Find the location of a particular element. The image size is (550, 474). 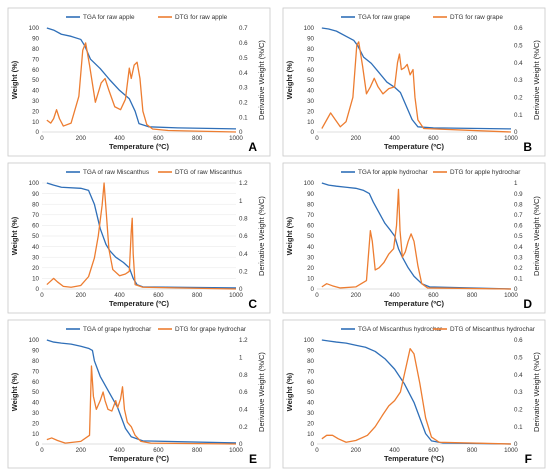

legend-label: TGA for apple hydrochar is located at coordinates (393, 172).